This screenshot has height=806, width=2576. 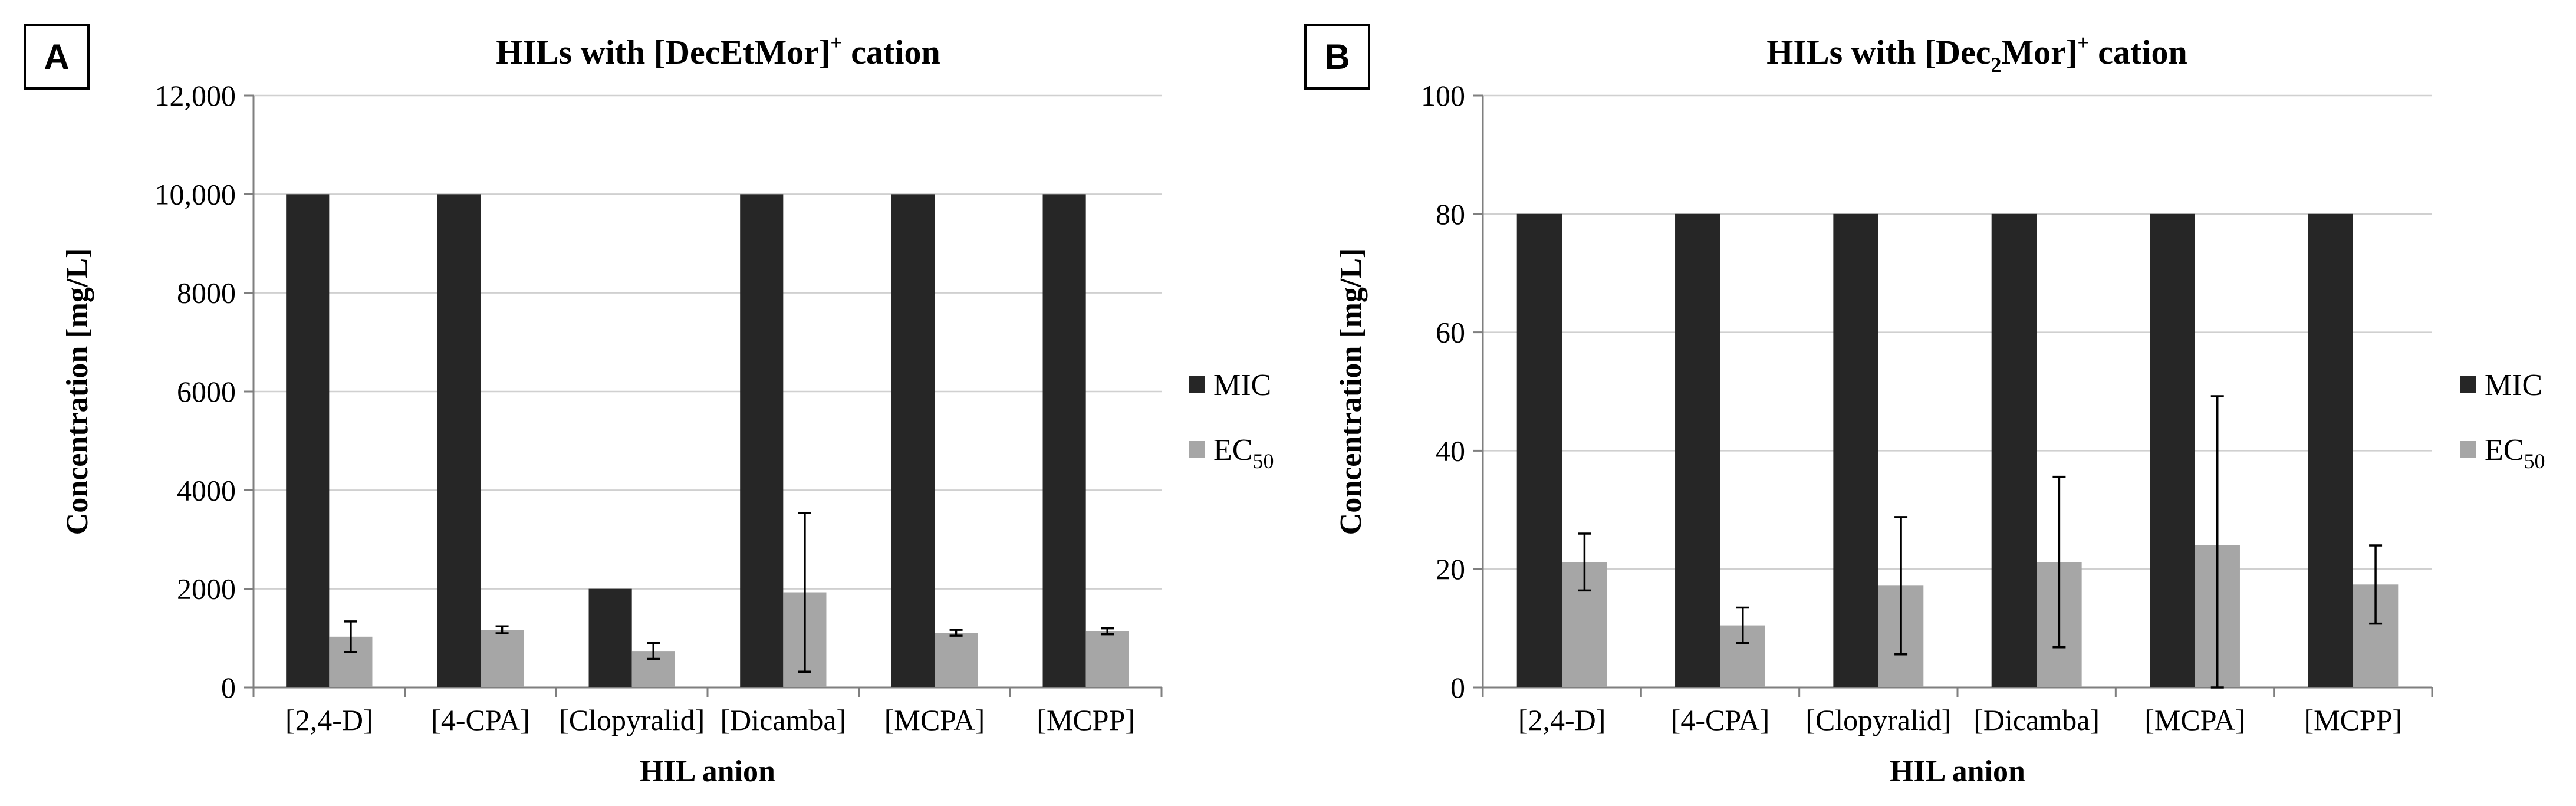 What do you see at coordinates (1451, 568) in the screenshot?
I see `y-tick-label: 20` at bounding box center [1451, 568].